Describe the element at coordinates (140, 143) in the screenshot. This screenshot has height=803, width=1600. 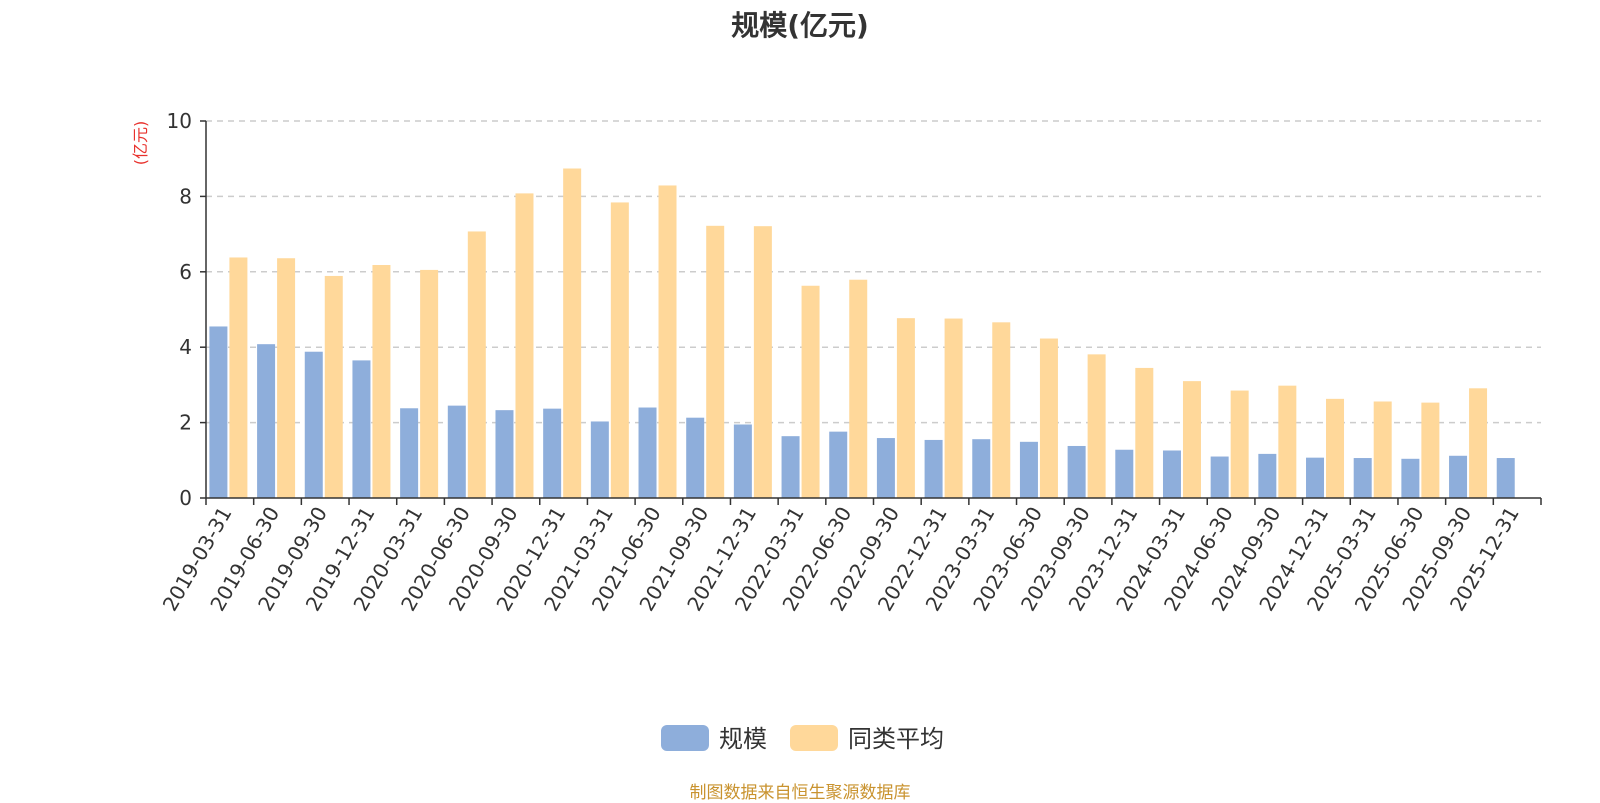
I see `y-axis-unit-label: (亿元)` at that location.